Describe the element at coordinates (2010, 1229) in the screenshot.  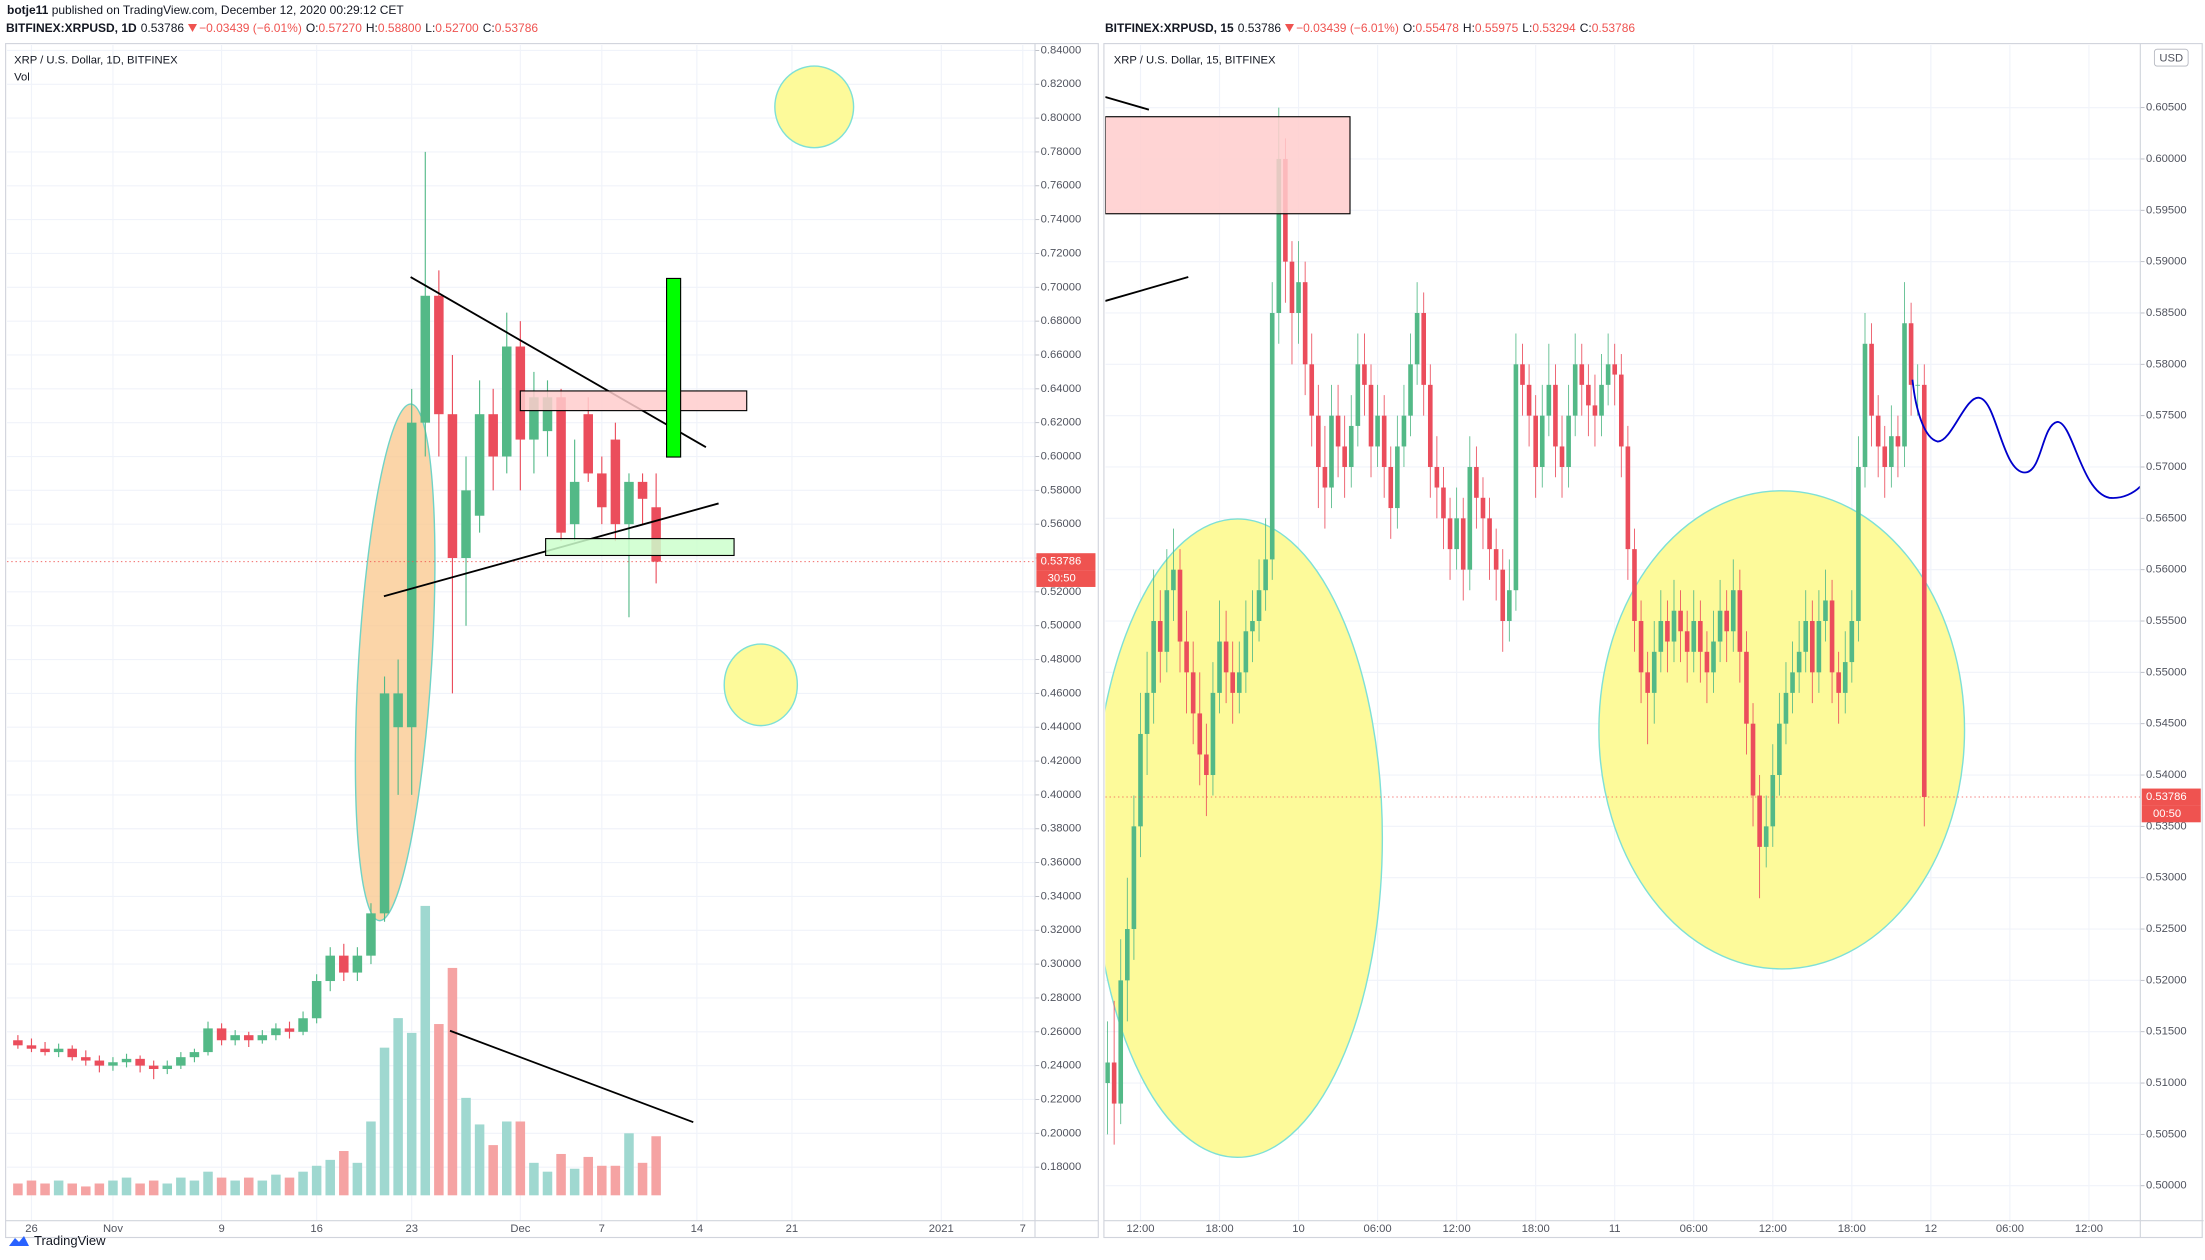
I see `x-tick-label: 06:00` at that location.